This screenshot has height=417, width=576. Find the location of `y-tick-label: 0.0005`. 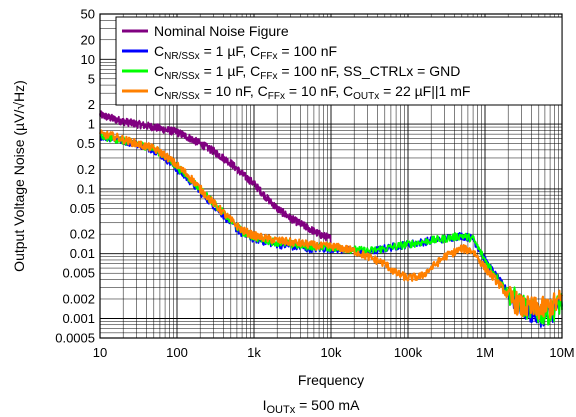

y-tick-label: 0.0005 is located at coordinates (75, 338).